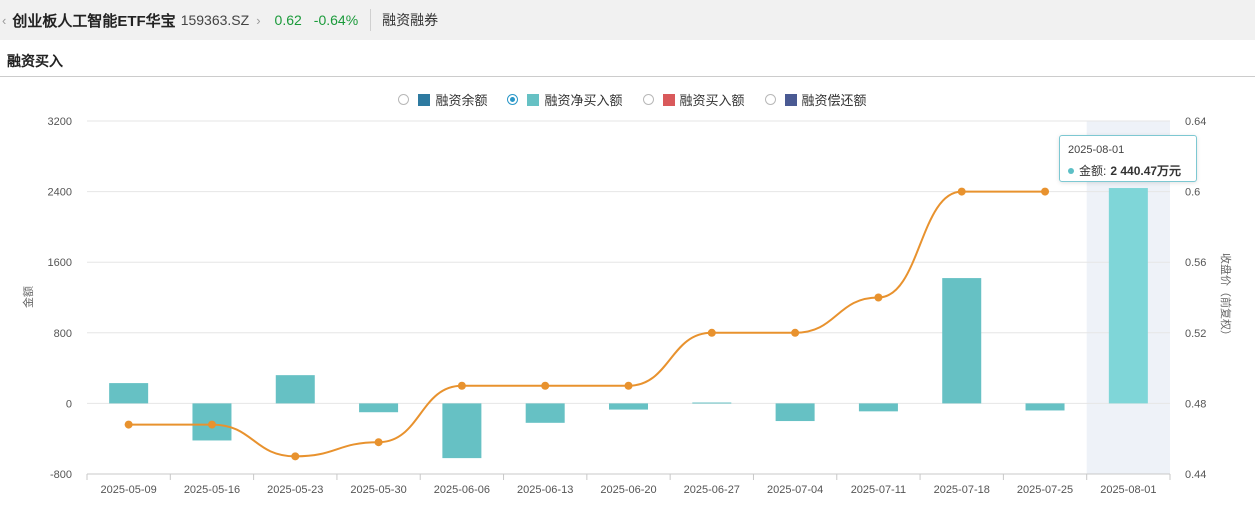 Image resolution: width=1255 pixels, height=518 pixels. Describe the element at coordinates (583, 100) in the screenshot. I see `legend-label: 融资净买入额` at that location.